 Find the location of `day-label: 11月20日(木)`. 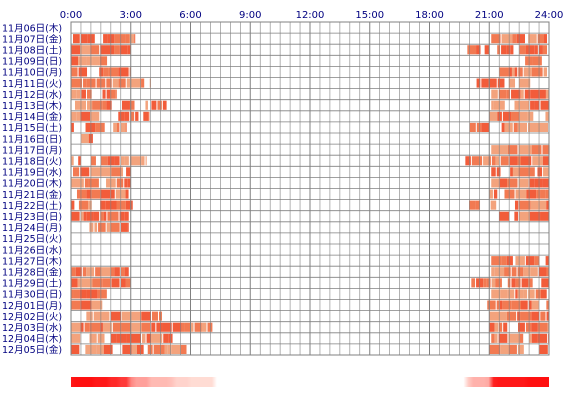

day-label: 11月20日(木) is located at coordinates (32, 184).